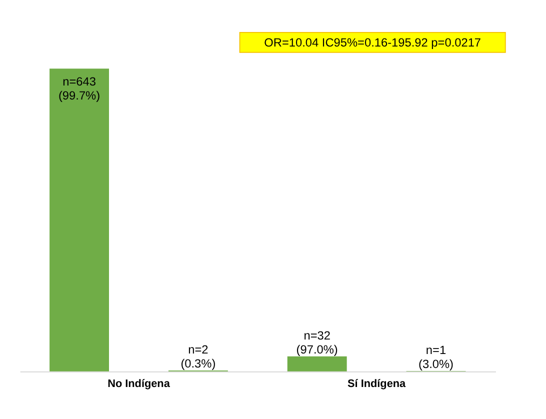  What do you see at coordinates (373, 42) in the screenshot?
I see `text: OR=10.04 IC95%=0.16-195.92 p=0.0217` at bounding box center [373, 42].